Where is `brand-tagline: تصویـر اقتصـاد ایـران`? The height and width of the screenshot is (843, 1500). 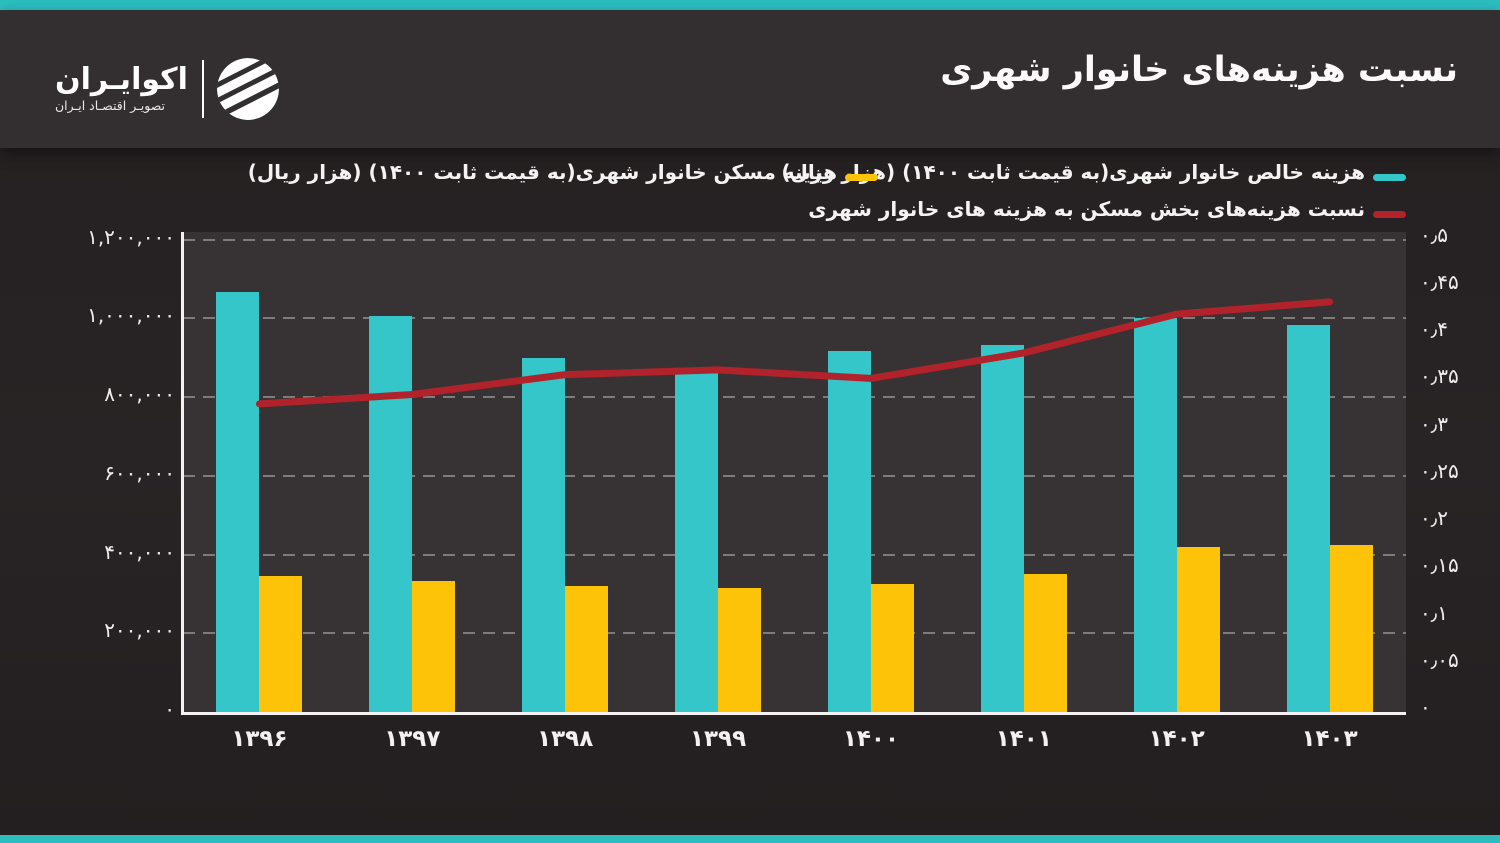
brand-tagline: تصویـر اقتصـاد ایـران is located at coordinates (110, 105).